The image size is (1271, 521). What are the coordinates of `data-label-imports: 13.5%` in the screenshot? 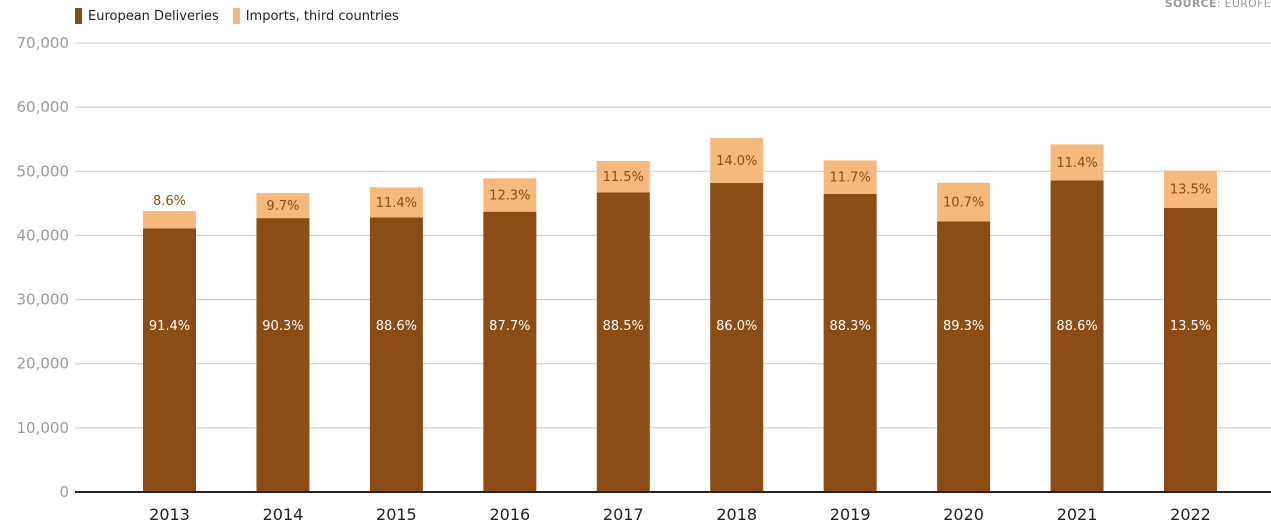 It's located at (1190, 190).